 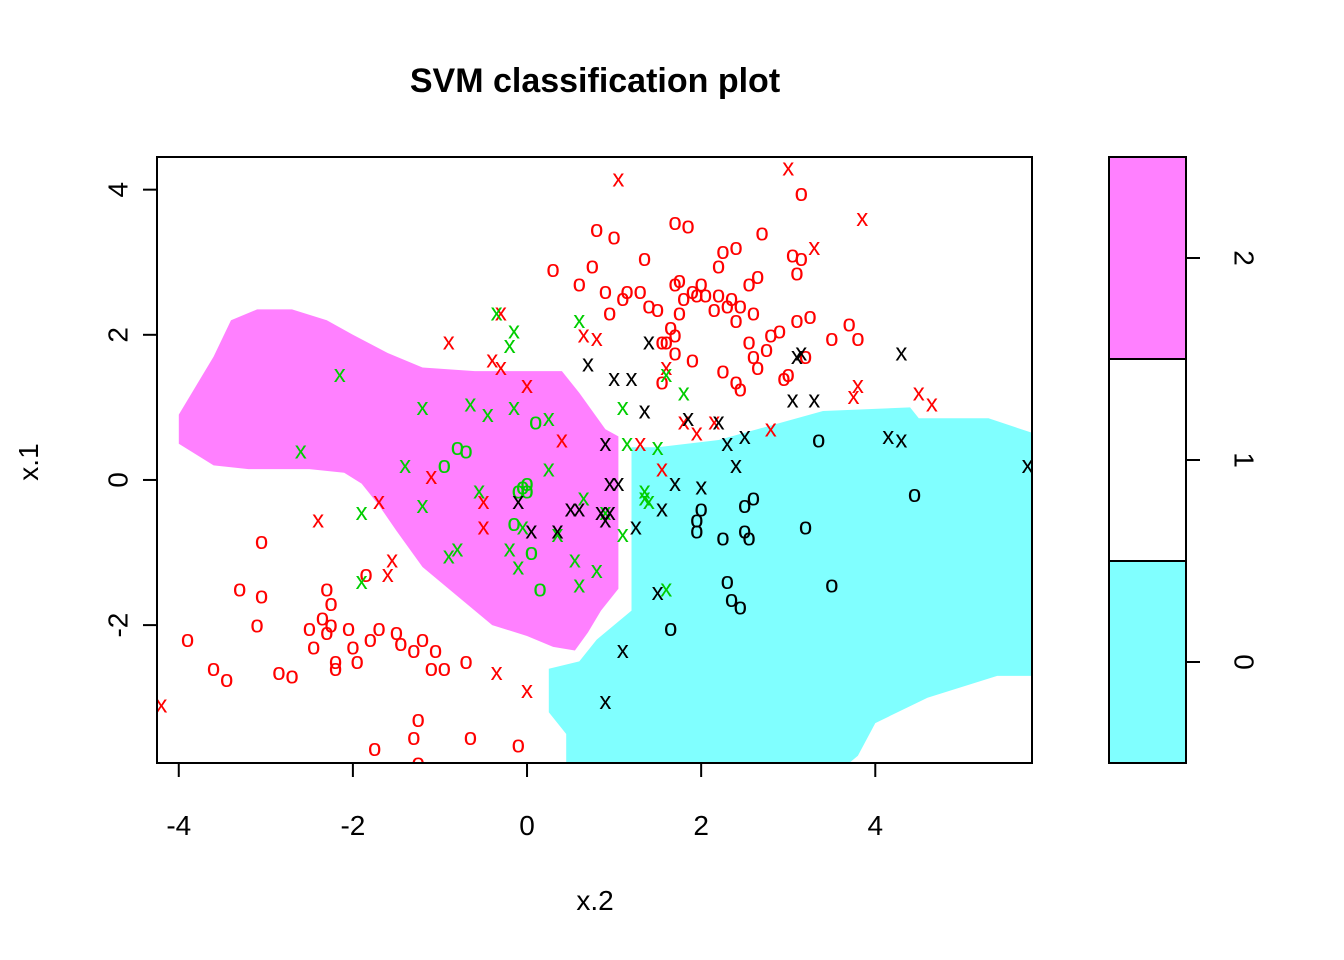 What do you see at coordinates (352, 825) in the screenshot?
I see `x-tick-label: -2` at bounding box center [352, 825].